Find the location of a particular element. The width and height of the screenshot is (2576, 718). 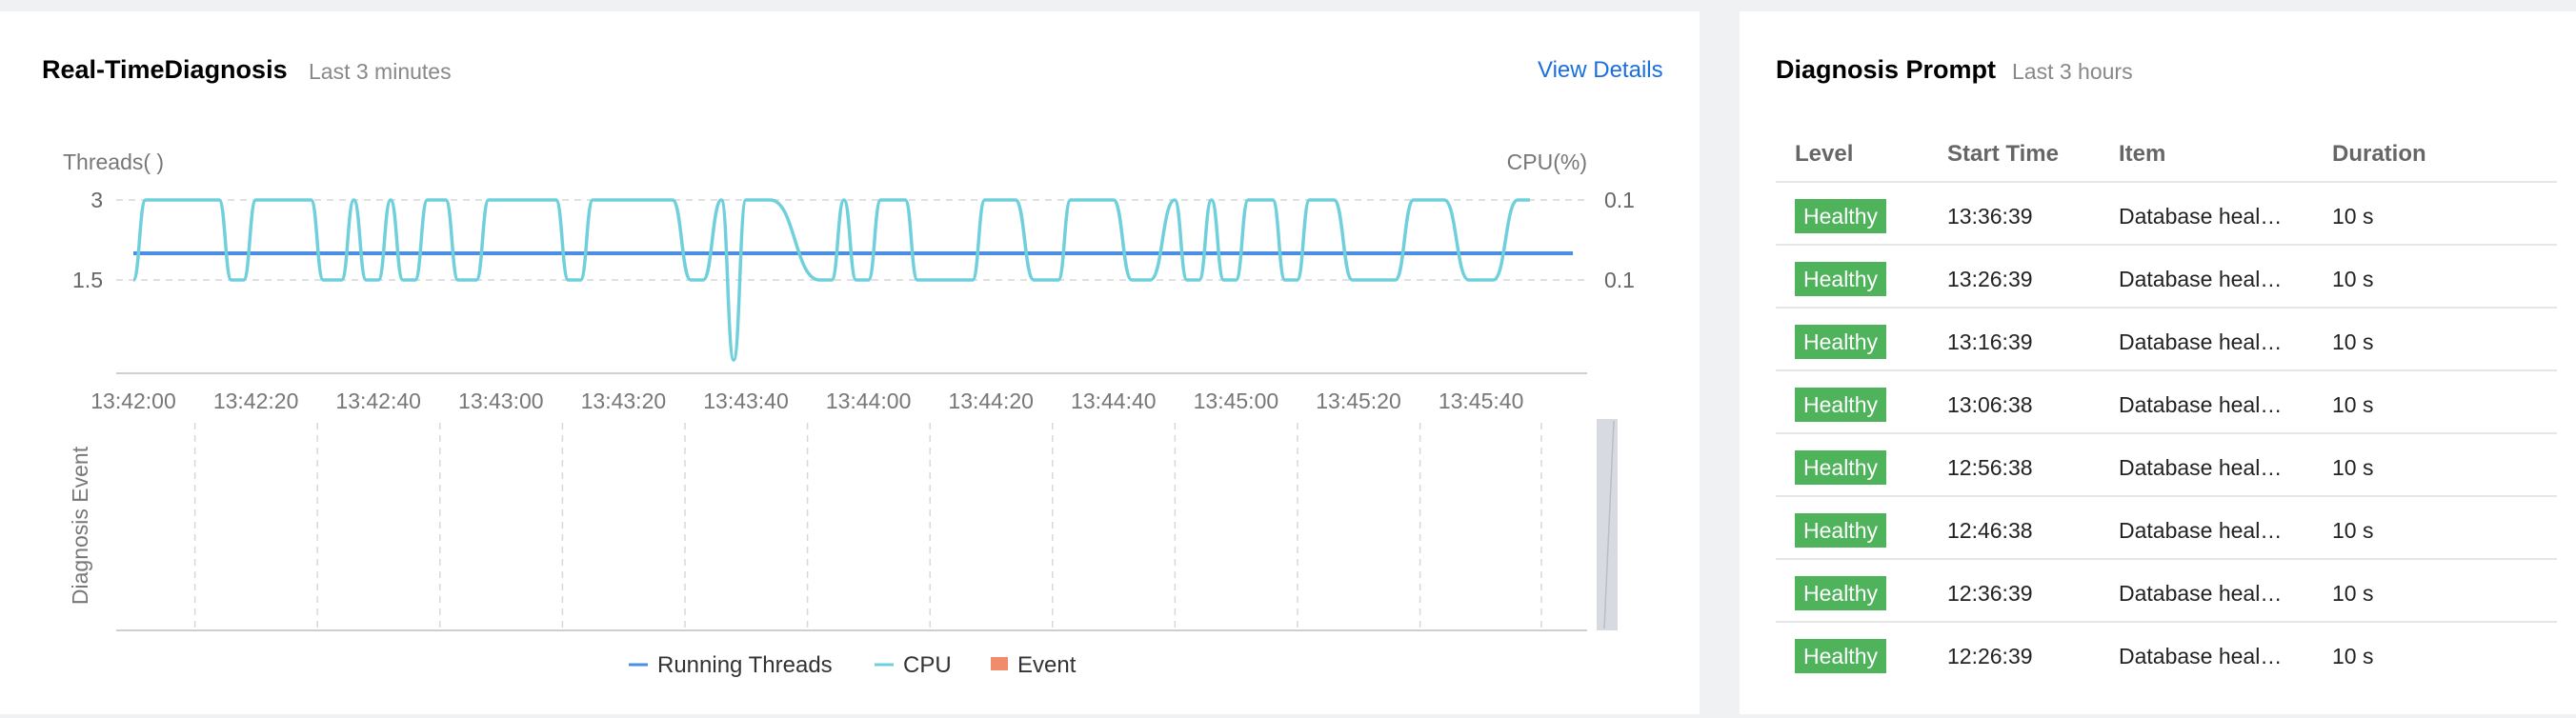

start-time-cell: 12:36:39 is located at coordinates (1990, 593).